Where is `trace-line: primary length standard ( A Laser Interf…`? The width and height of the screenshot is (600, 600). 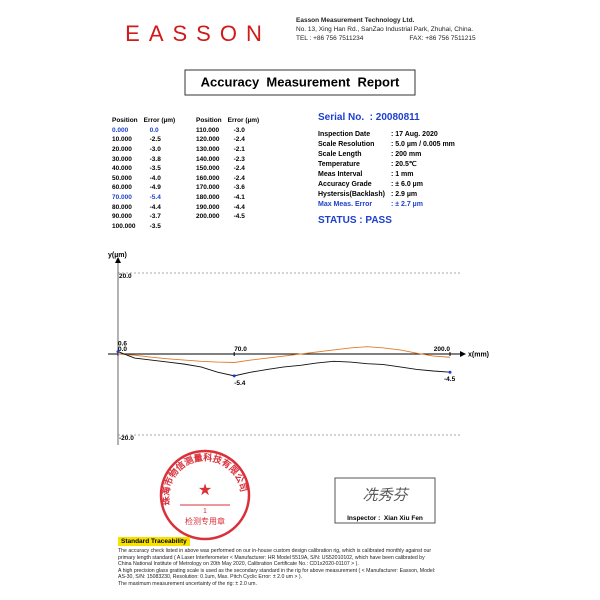
trace-line: primary length standard ( A Laser Interf… is located at coordinates (271, 557).